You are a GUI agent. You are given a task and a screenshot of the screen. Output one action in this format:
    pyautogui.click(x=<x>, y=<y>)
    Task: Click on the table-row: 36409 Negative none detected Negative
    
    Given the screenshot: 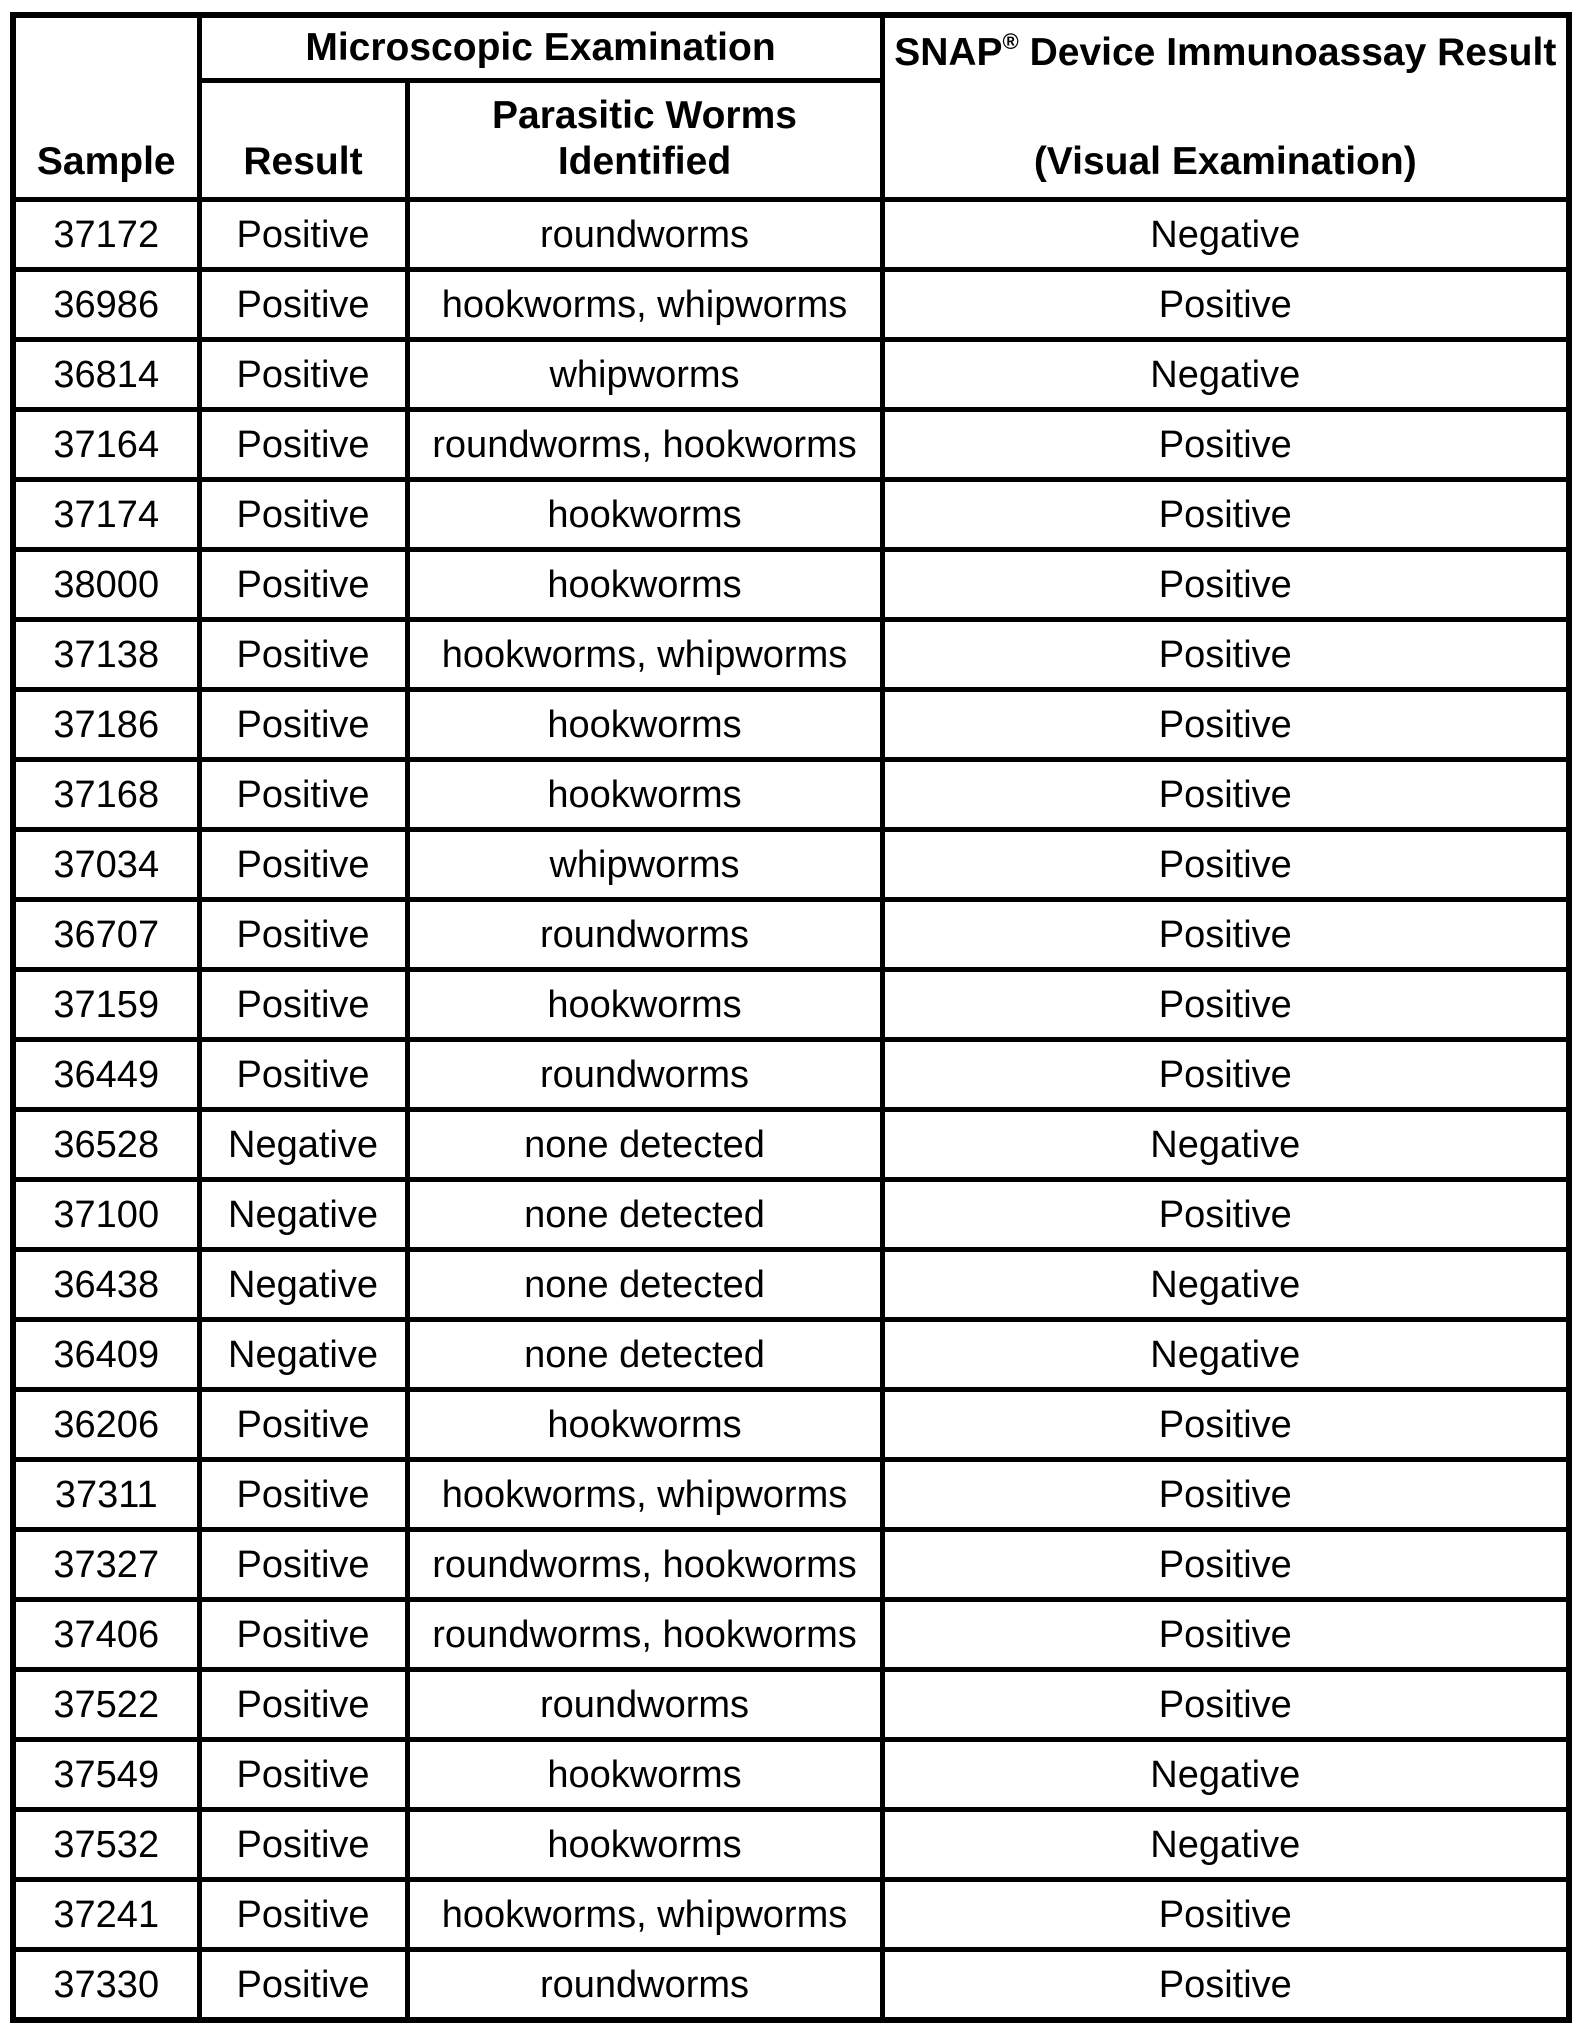 What is the action you would take?
    pyautogui.click(x=791, y=1354)
    